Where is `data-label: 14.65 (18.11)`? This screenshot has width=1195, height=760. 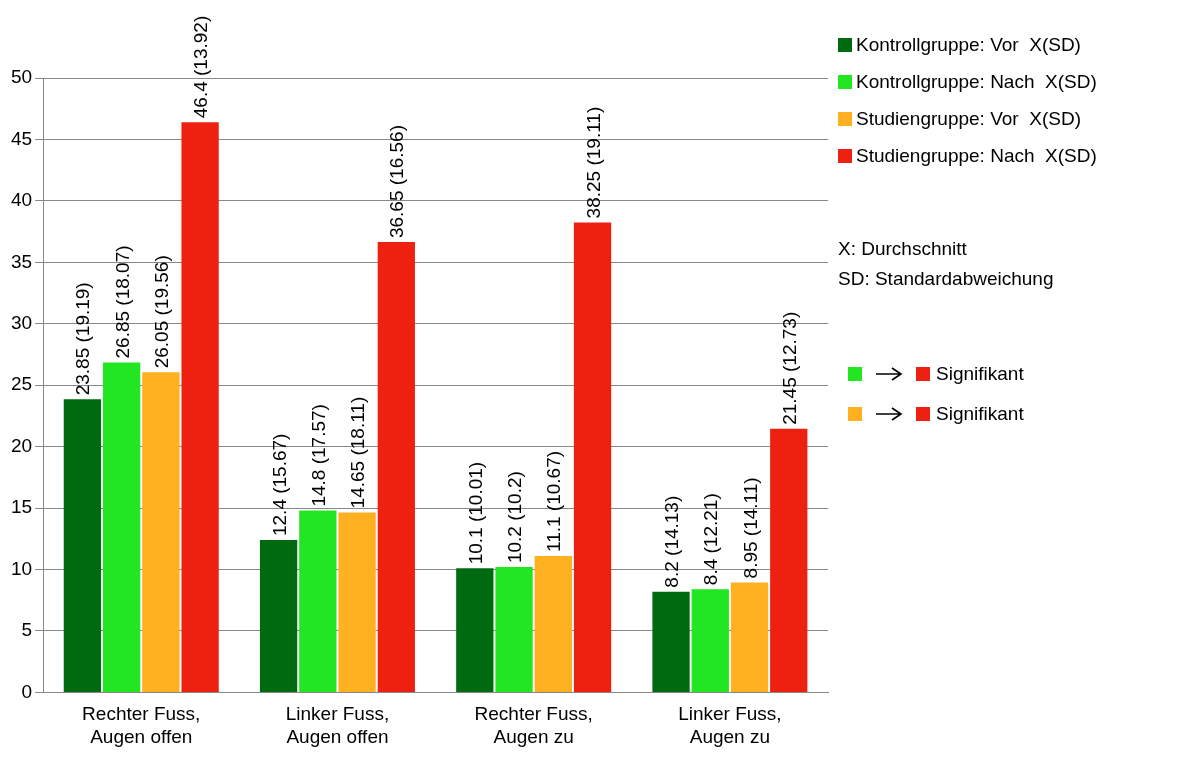
data-label: 14.65 (18.11) is located at coordinates (358, 452).